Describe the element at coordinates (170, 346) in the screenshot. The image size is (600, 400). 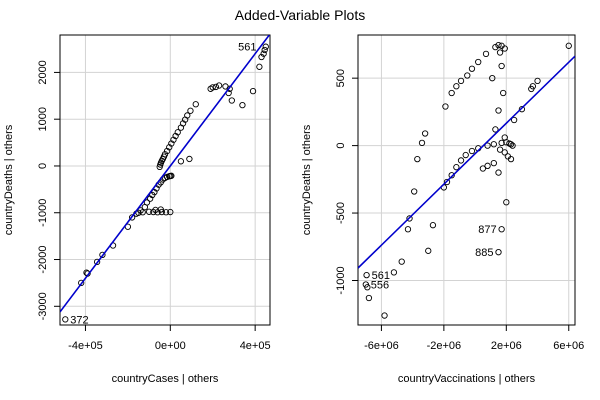
I see `x-tick-label: 0e+00` at that location.